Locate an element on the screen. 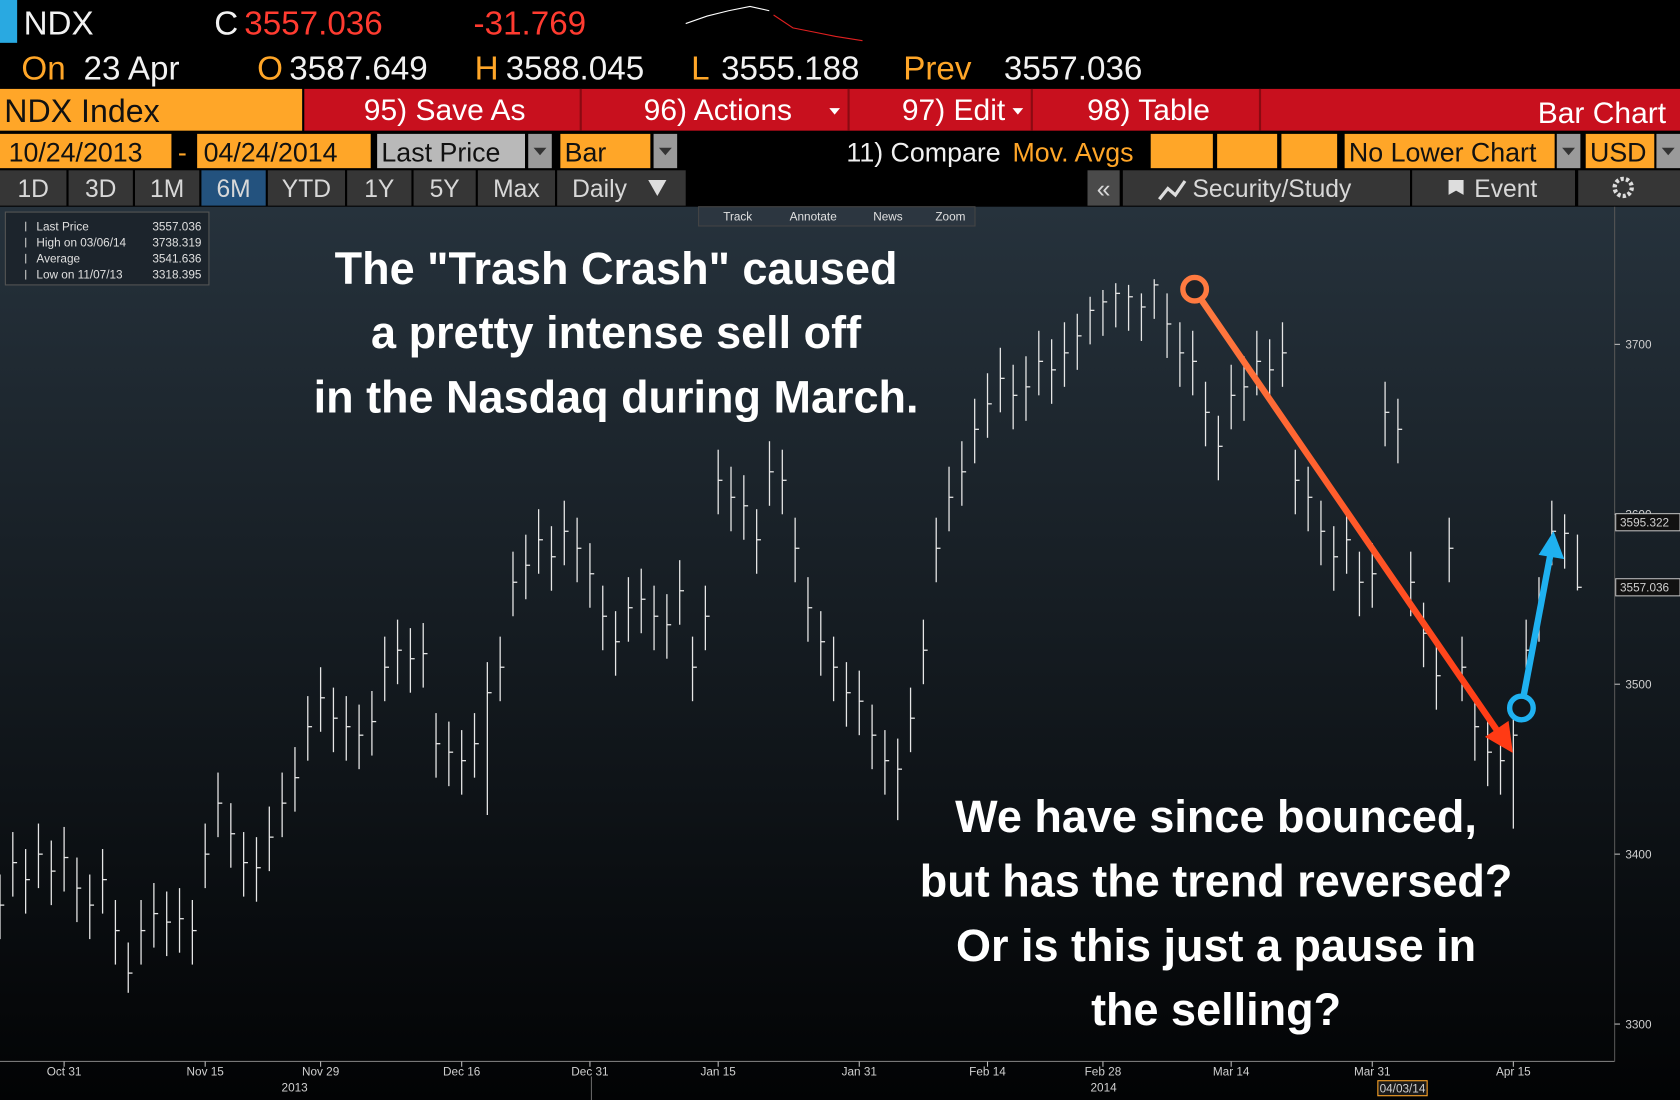  annotation: We have since bounced, is located at coordinates (1216, 816).